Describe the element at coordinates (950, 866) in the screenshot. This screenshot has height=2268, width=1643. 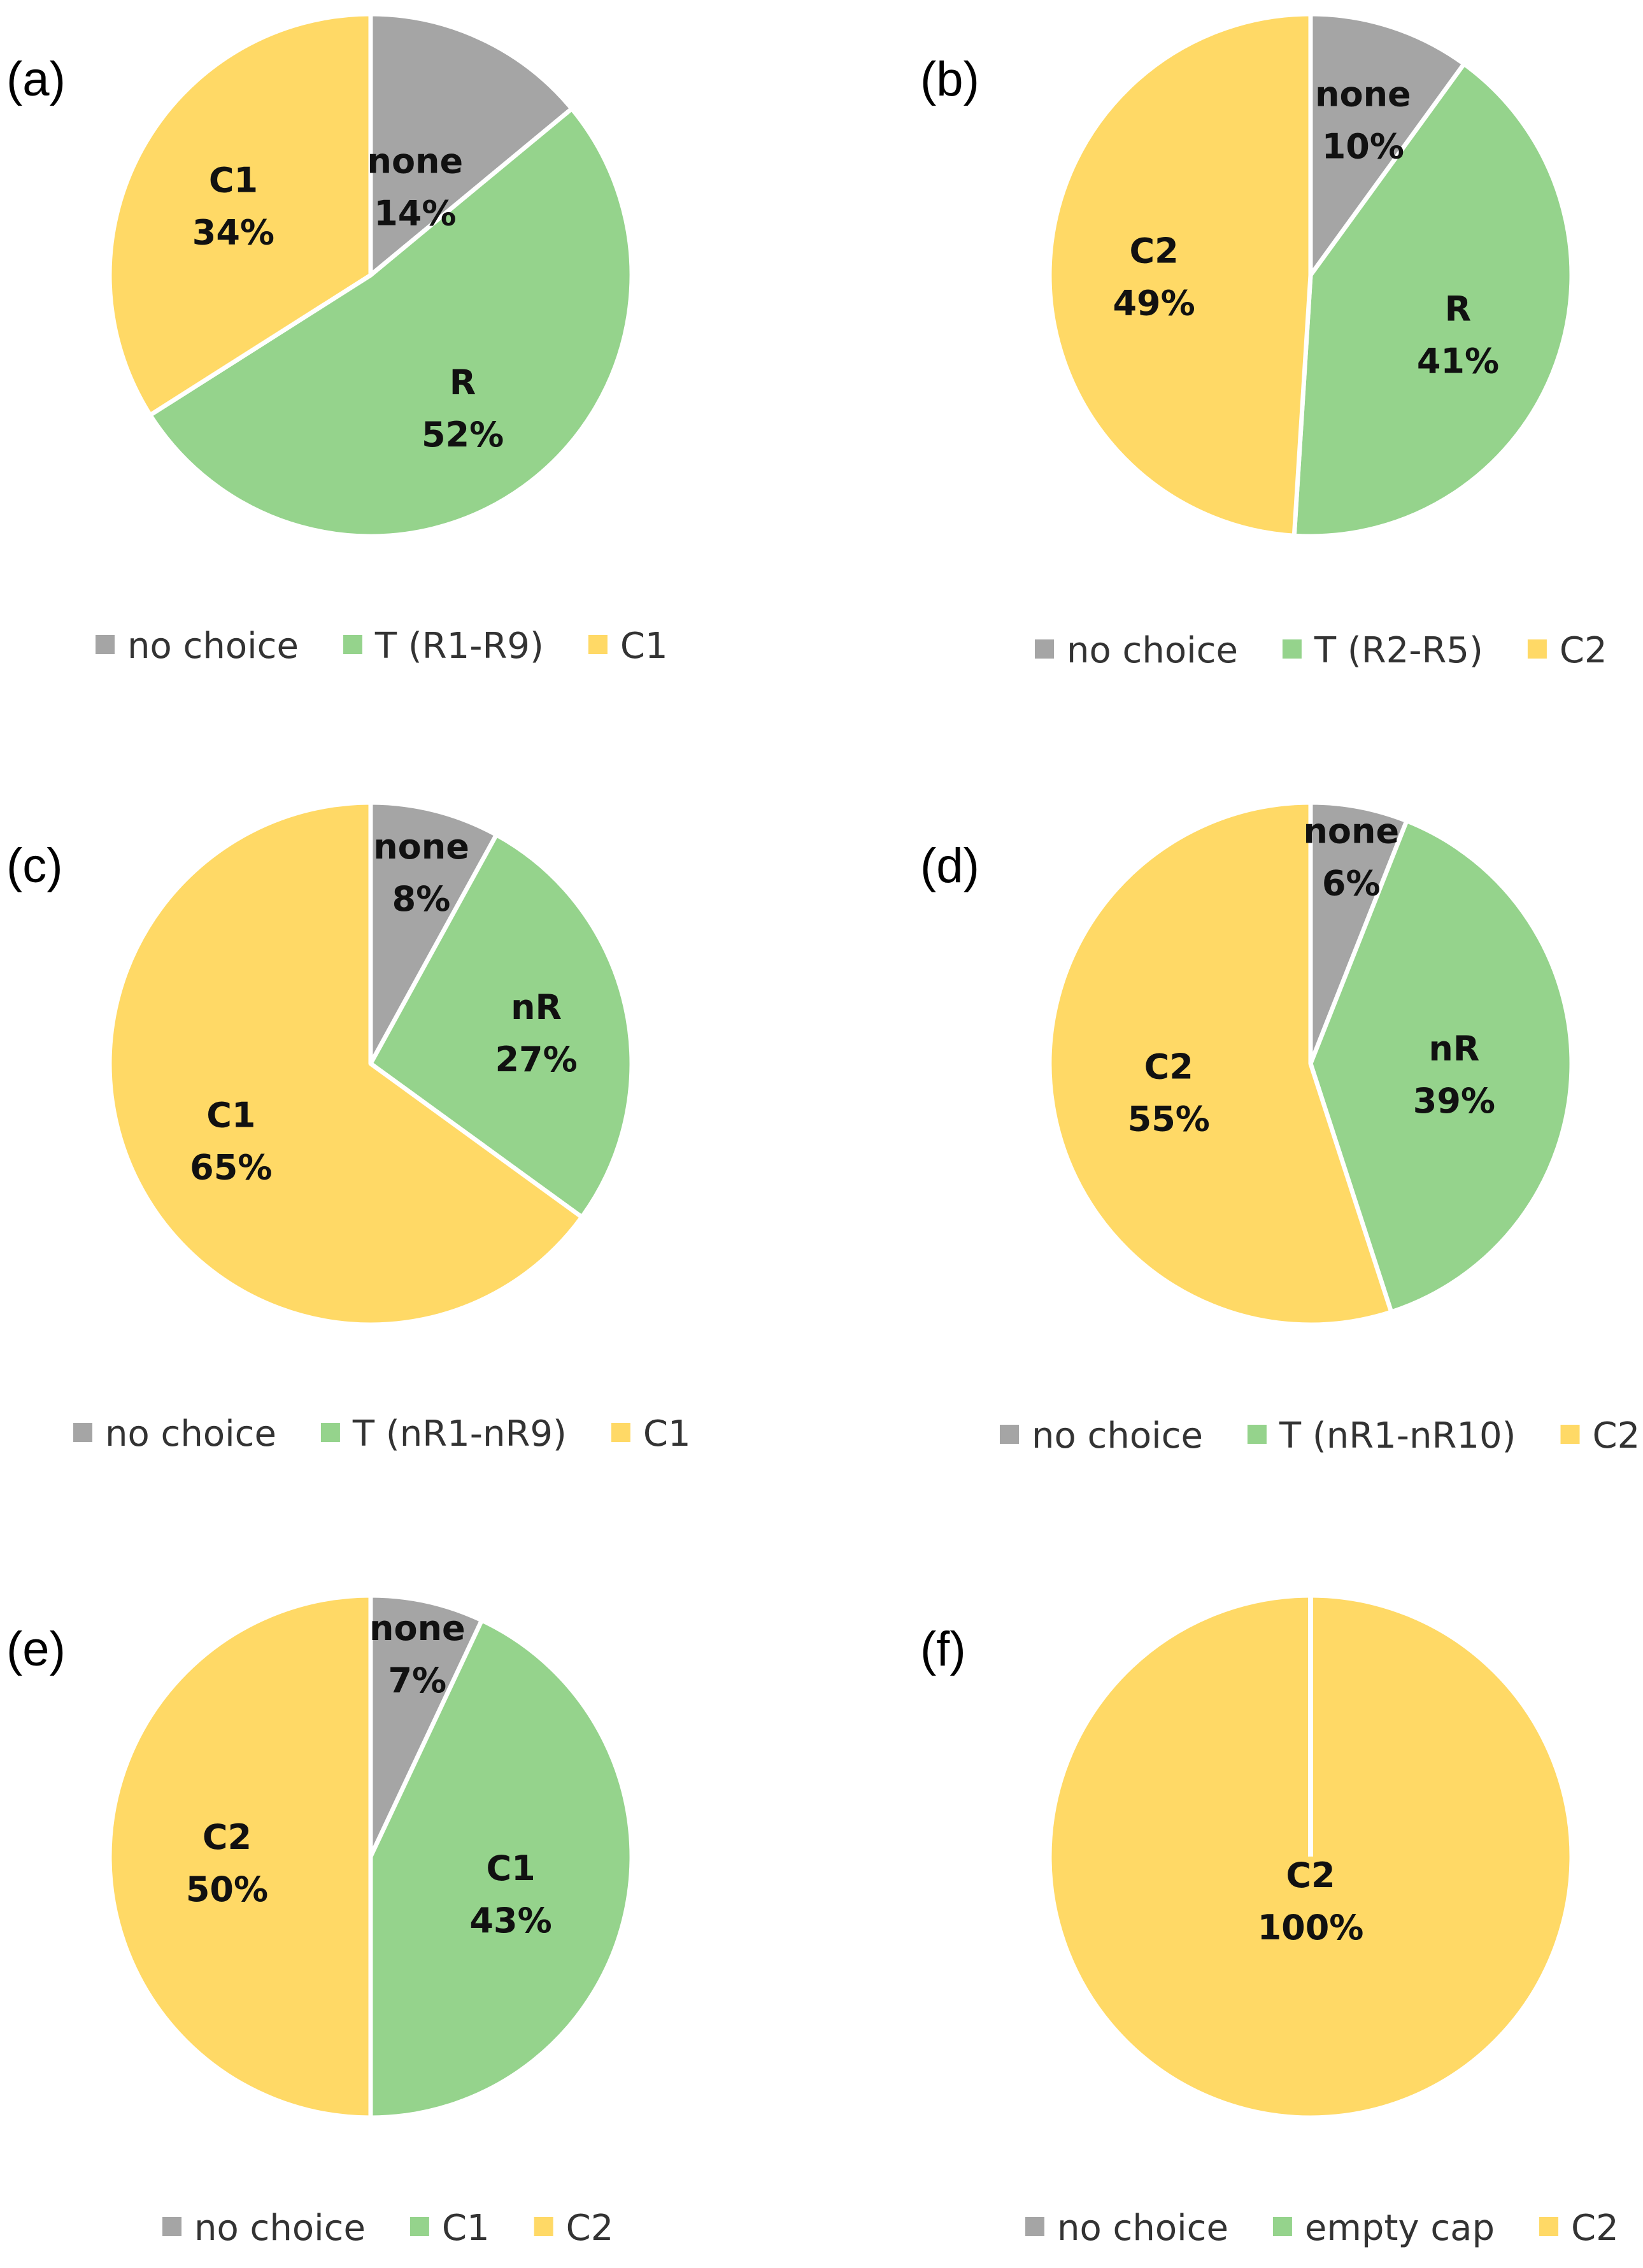
I see `panel-letter-d: (d)` at that location.